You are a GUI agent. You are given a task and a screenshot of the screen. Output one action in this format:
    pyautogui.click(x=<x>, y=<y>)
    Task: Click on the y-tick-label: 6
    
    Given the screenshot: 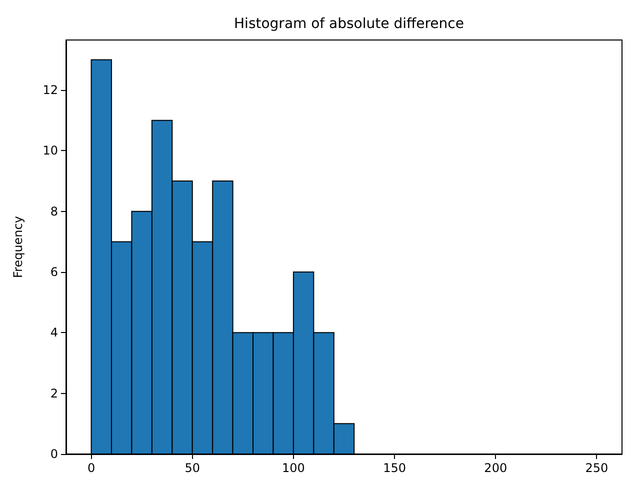 What is the action you would take?
    pyautogui.click(x=54, y=272)
    